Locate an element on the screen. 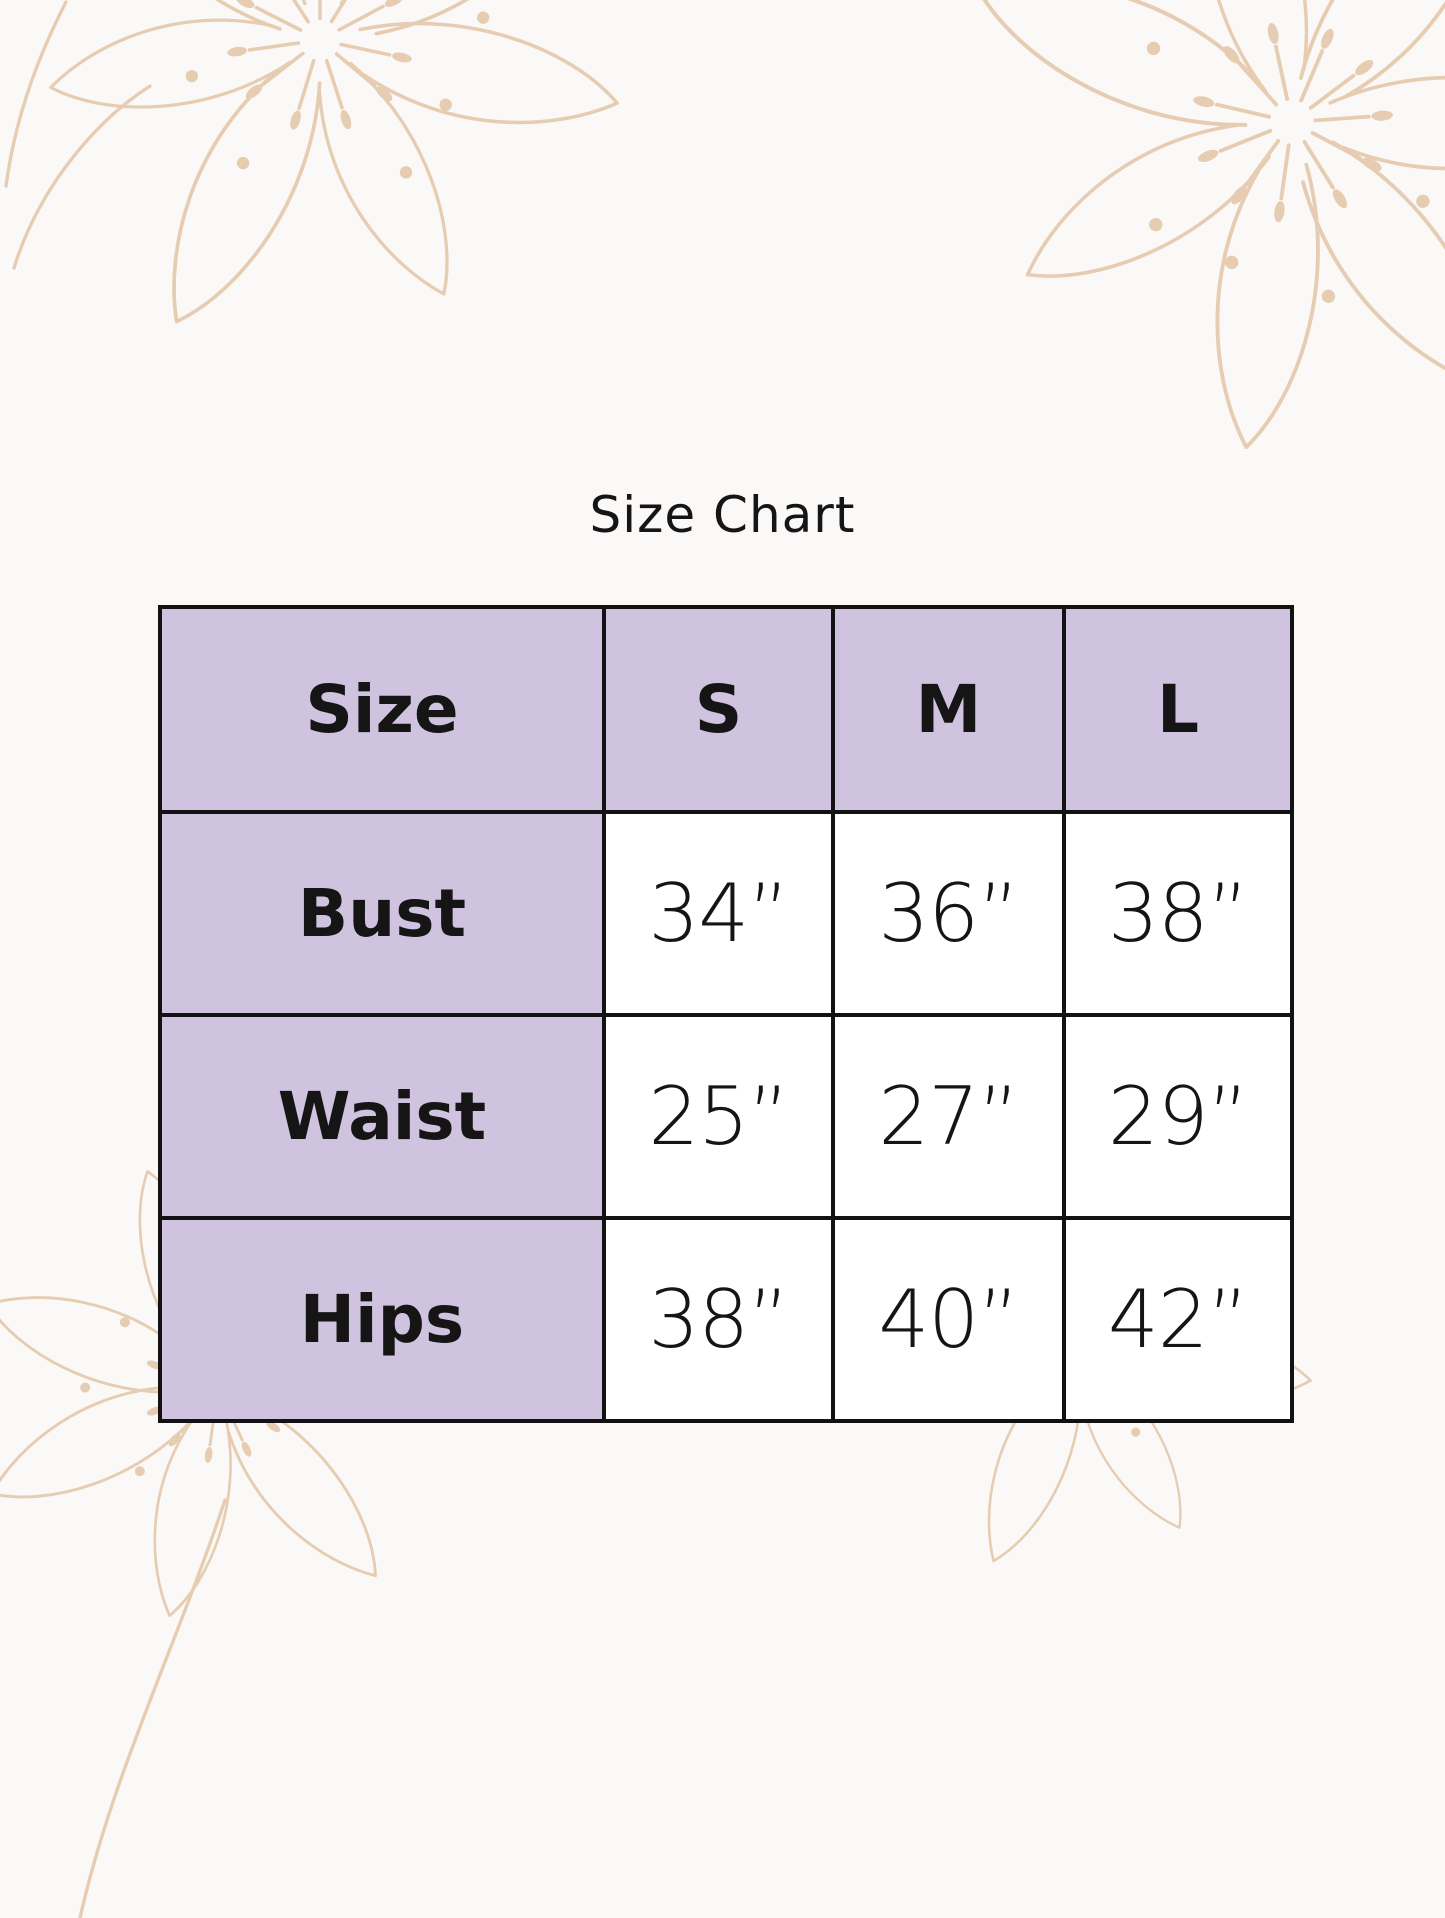 The height and width of the screenshot is (1918, 1445). table-row-waist: Waist 25” 27” 29” is located at coordinates (726, 1116).